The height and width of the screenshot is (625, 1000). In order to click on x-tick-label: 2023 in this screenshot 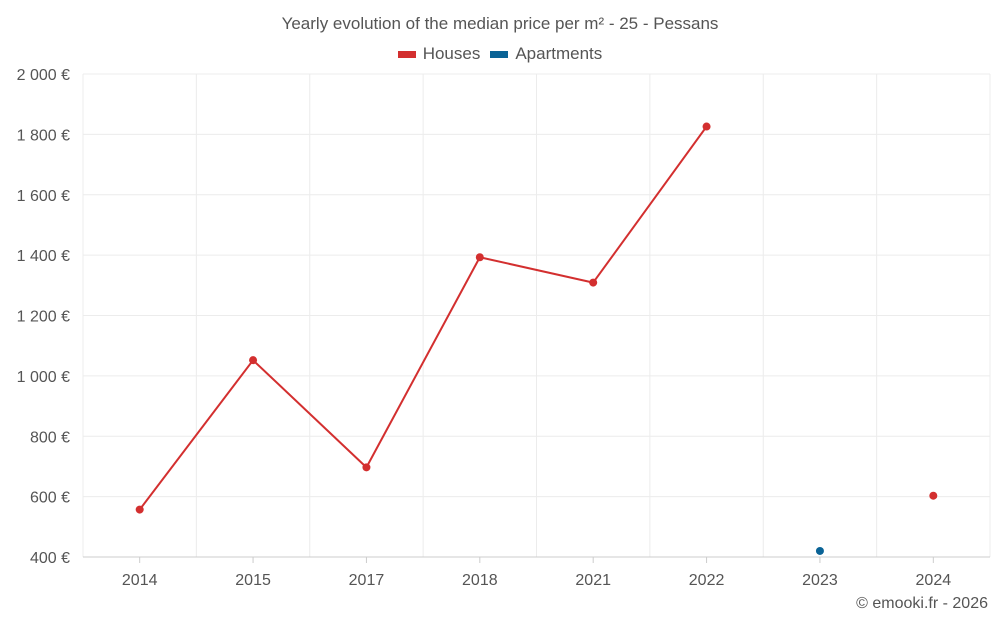, I will do `click(820, 580)`.